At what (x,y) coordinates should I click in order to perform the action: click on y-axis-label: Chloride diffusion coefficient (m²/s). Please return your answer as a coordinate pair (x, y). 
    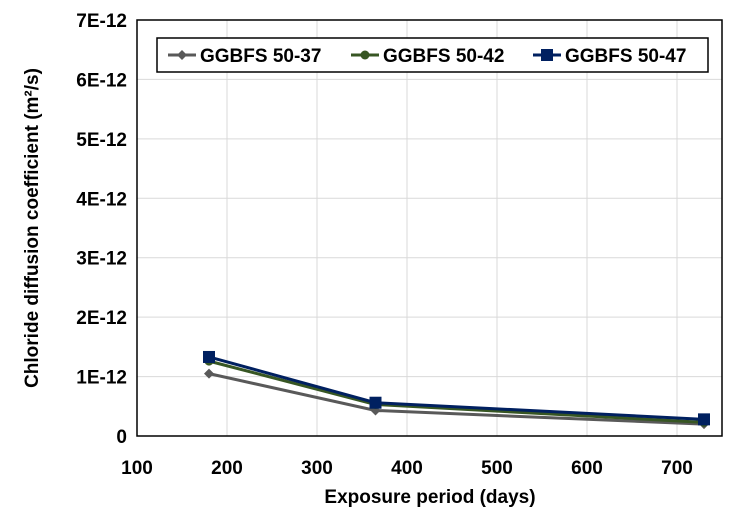
    Looking at the image, I should click on (32, 228).